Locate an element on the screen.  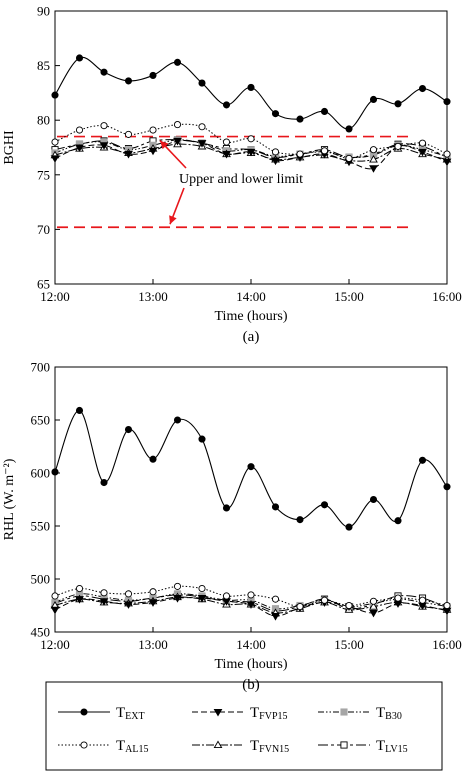
series-tfvp15 is located at coordinates (251, 155).